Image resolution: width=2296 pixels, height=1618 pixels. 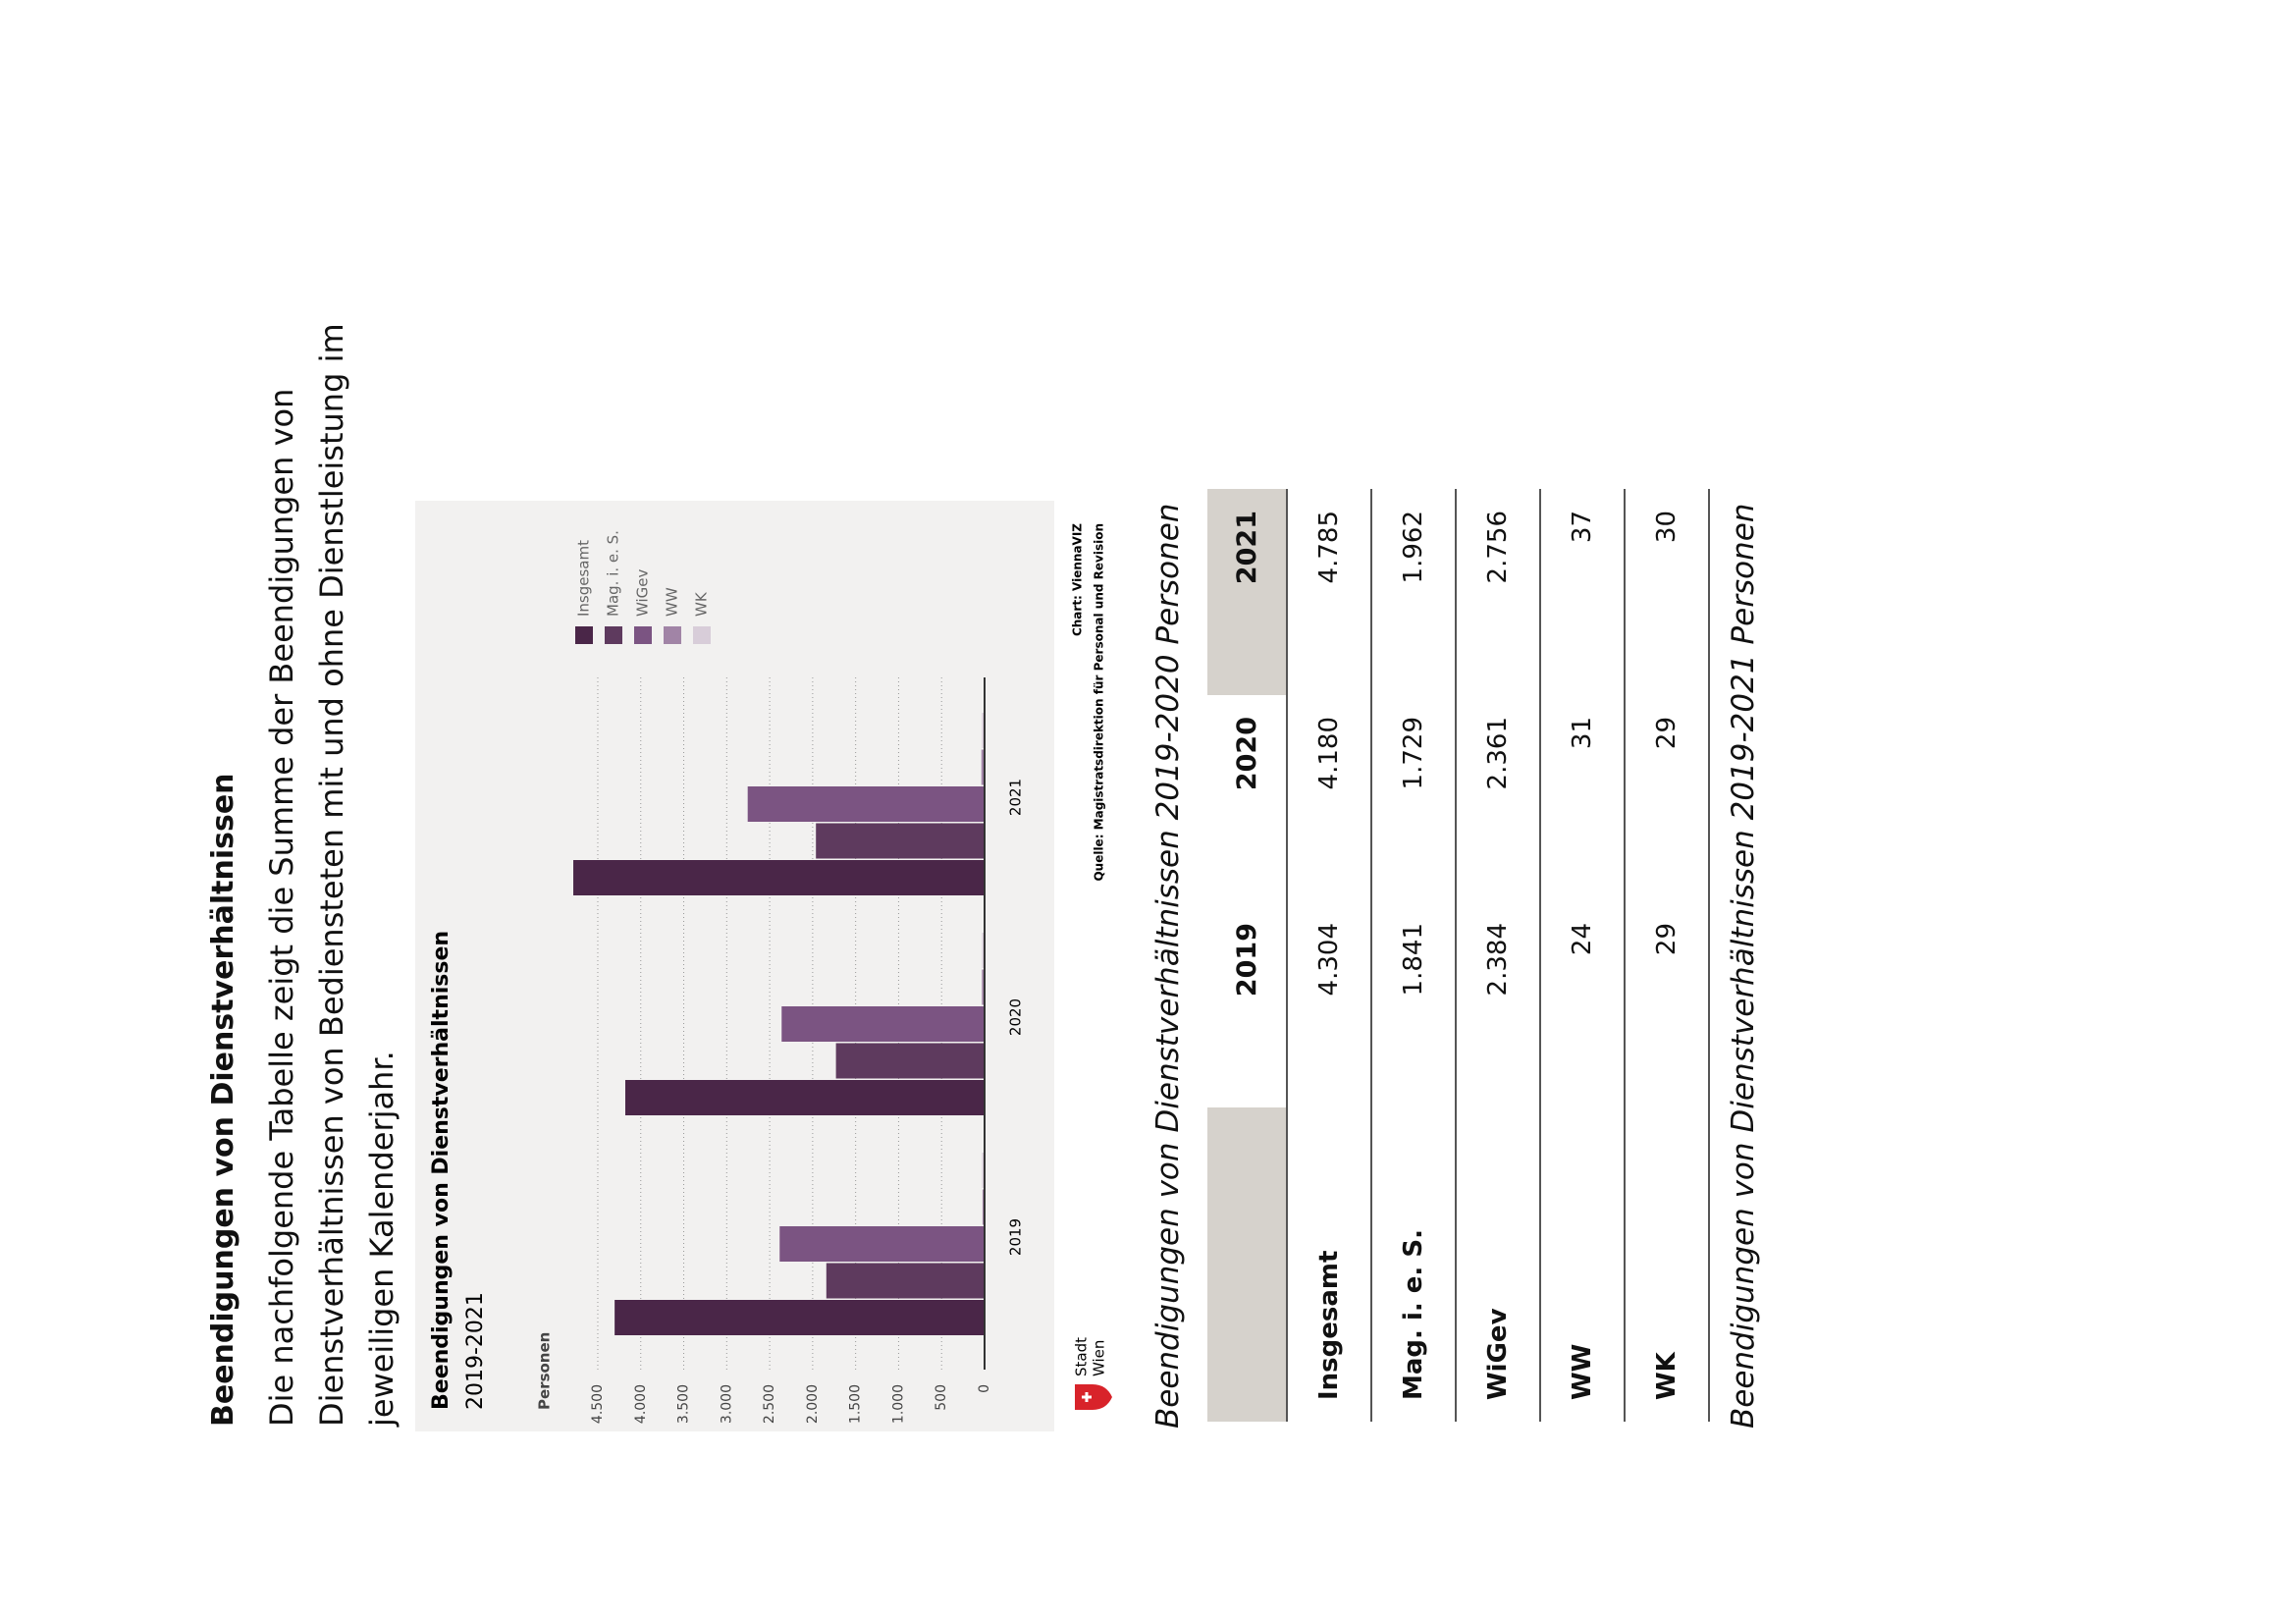 I want to click on legend-label: Insgesamt, so click(x=584, y=578).